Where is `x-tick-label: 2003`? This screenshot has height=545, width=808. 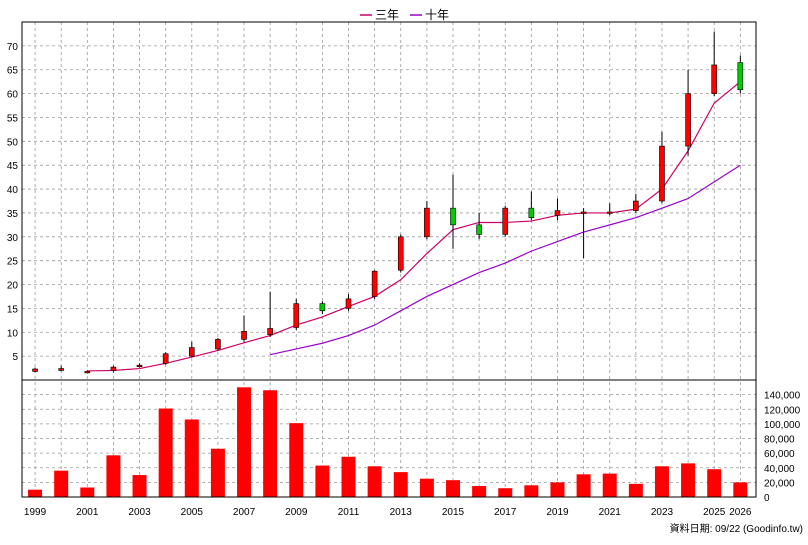
x-tick-label: 2003 is located at coordinates (139, 512).